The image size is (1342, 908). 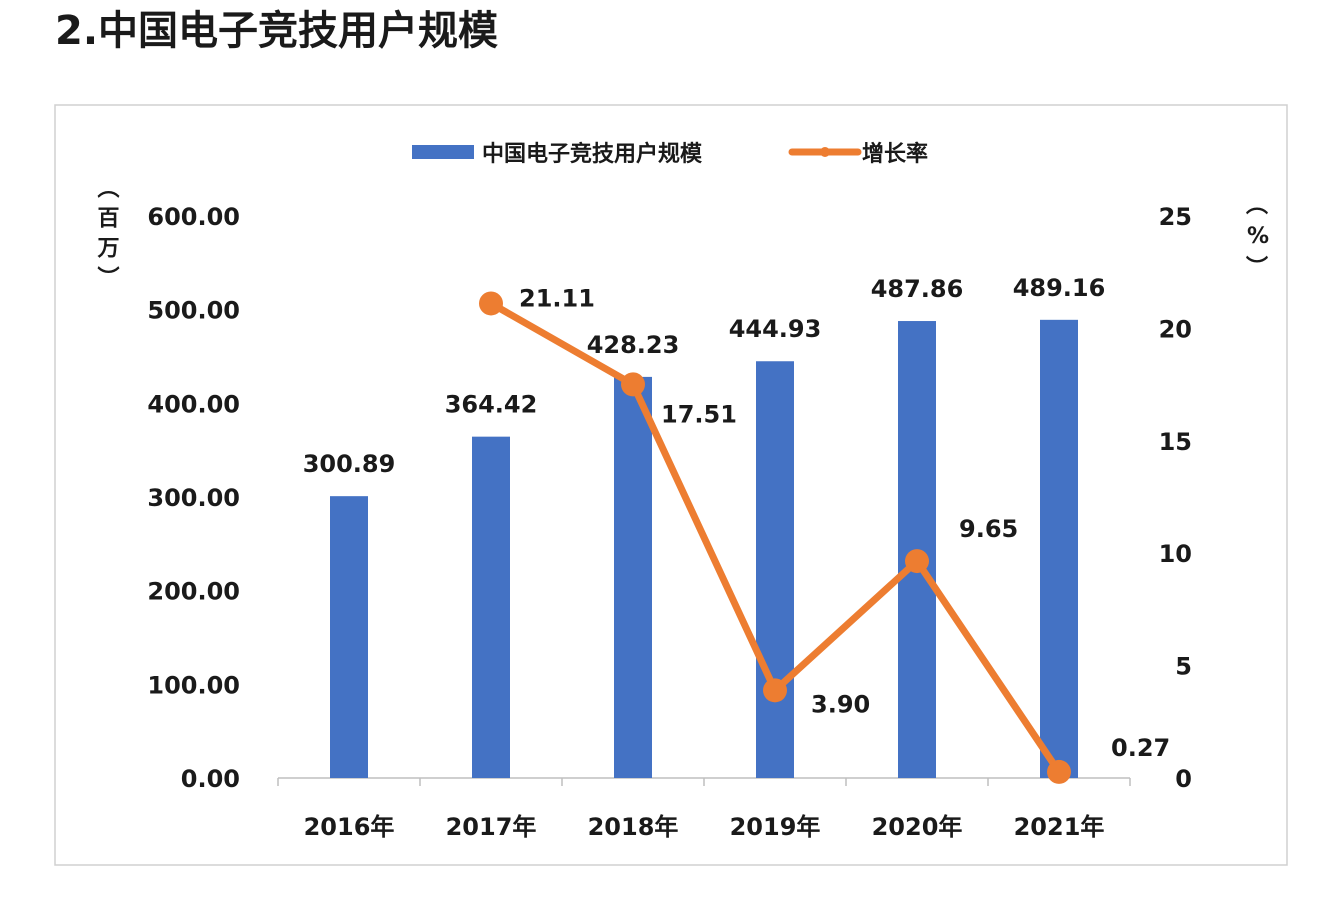 I want to click on y-left-tick-label: 0.00, so click(x=210, y=779).